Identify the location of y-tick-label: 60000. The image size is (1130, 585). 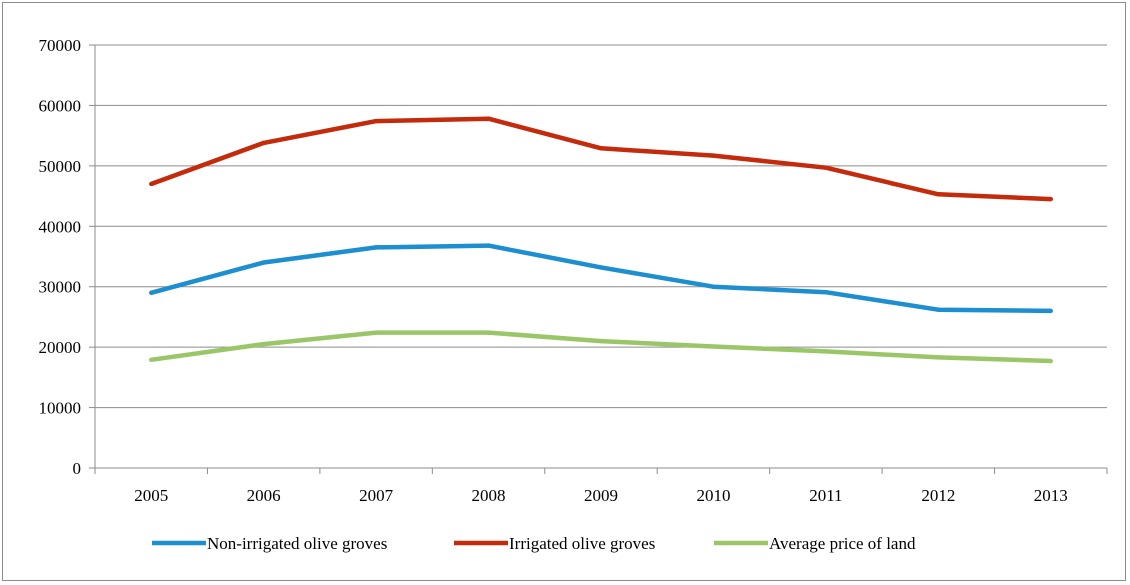
(60, 105).